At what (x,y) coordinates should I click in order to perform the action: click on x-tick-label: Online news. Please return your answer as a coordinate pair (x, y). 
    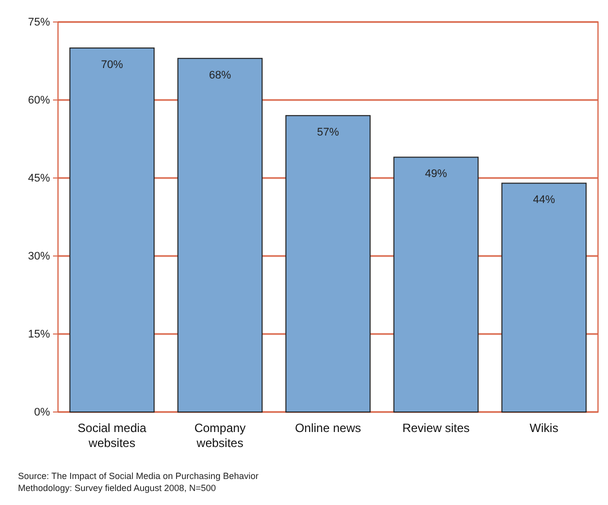
    Looking at the image, I should click on (328, 428).